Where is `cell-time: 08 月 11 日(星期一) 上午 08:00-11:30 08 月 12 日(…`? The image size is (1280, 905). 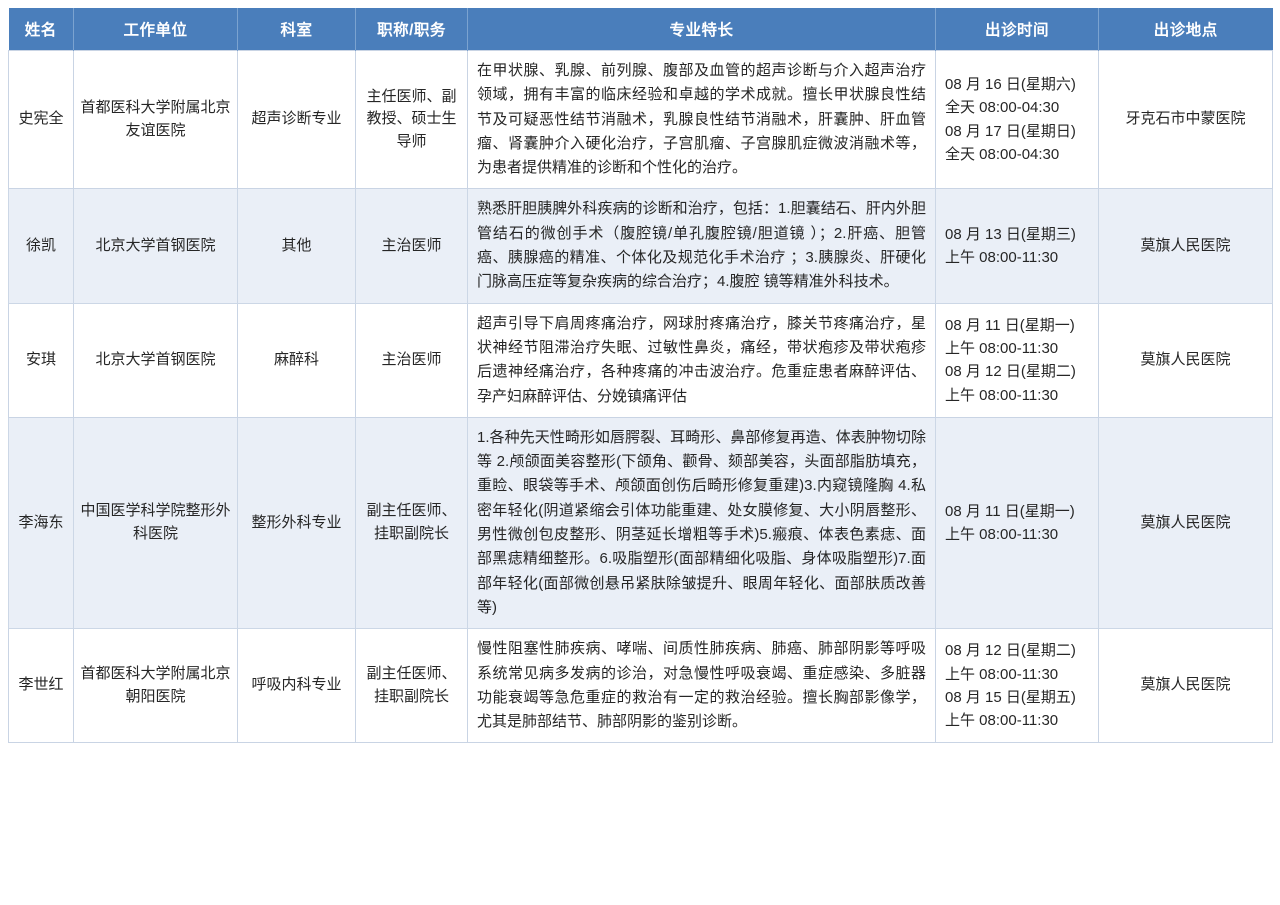
cell-time: 08 月 11 日(星期一) 上午 08:00-11:30 08 月 12 日(… is located at coordinates (1017, 360).